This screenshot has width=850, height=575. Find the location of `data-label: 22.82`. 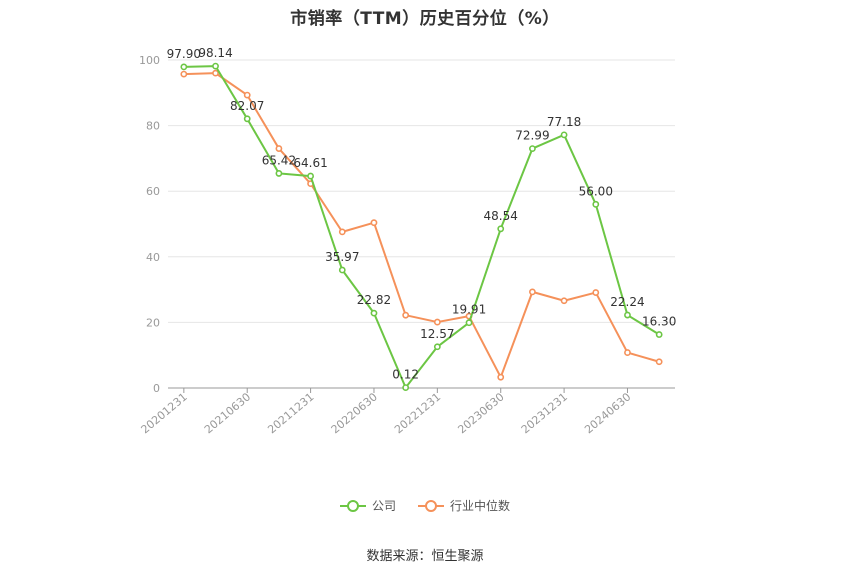

data-label: 22.82 is located at coordinates (374, 300).